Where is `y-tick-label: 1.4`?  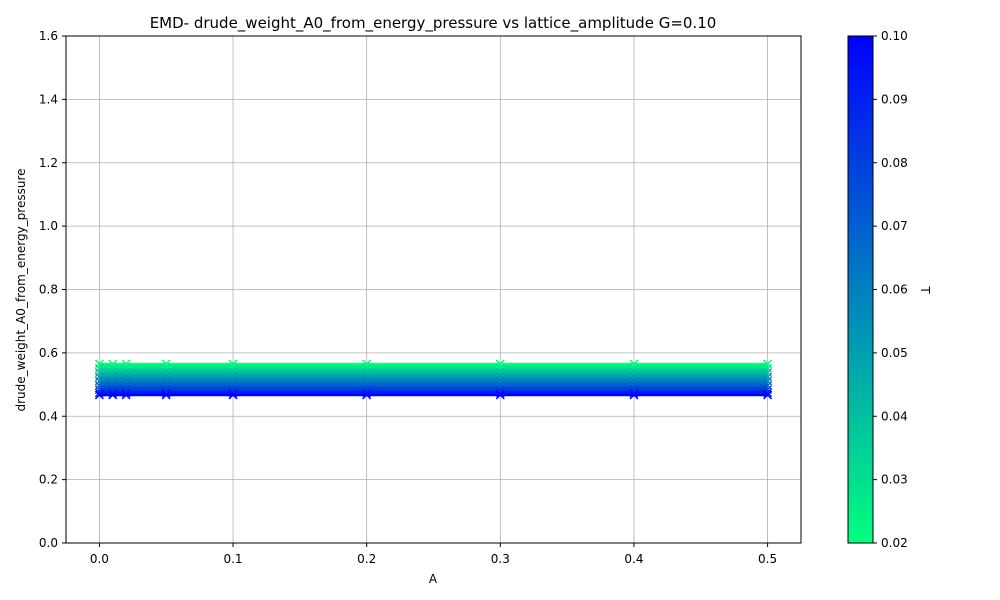
y-tick-label: 1.4 is located at coordinates (48, 99).